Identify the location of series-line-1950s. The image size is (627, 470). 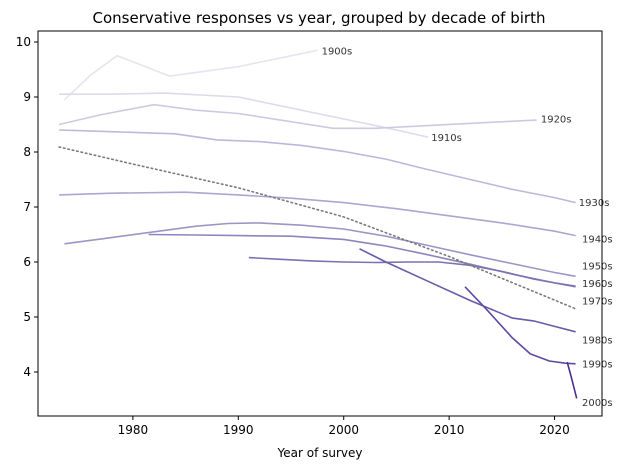
(320, 250).